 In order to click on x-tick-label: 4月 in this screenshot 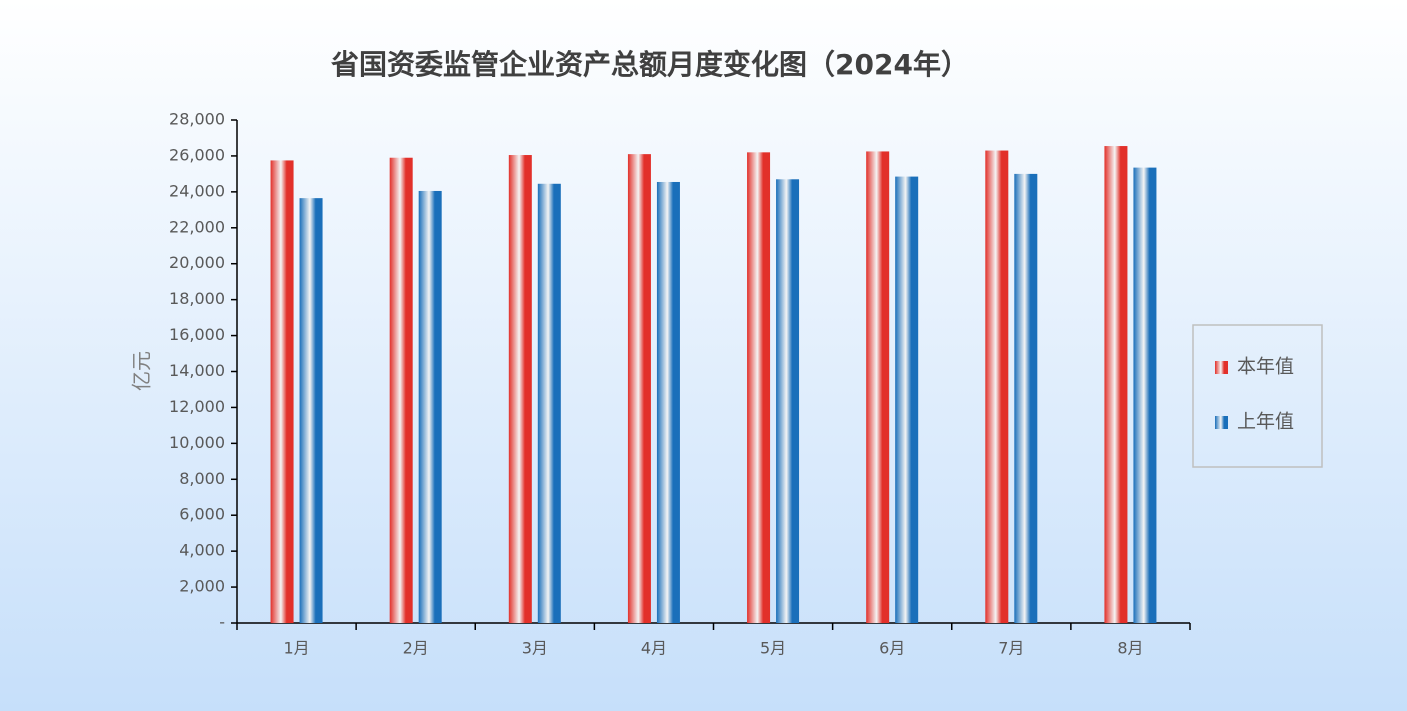, I will do `click(654, 648)`.